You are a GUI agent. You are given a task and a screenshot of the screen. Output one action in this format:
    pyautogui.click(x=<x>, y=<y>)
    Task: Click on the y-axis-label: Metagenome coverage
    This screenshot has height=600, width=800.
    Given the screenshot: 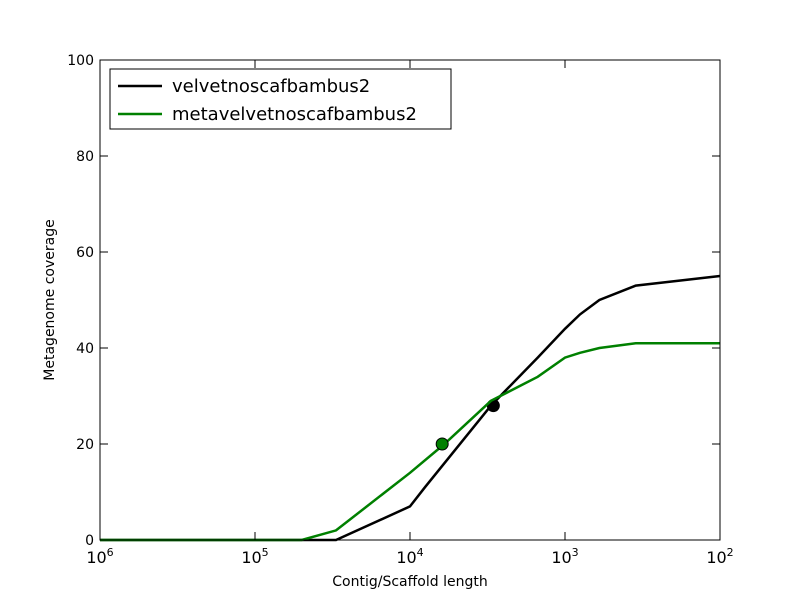 What is the action you would take?
    pyautogui.click(x=50, y=299)
    